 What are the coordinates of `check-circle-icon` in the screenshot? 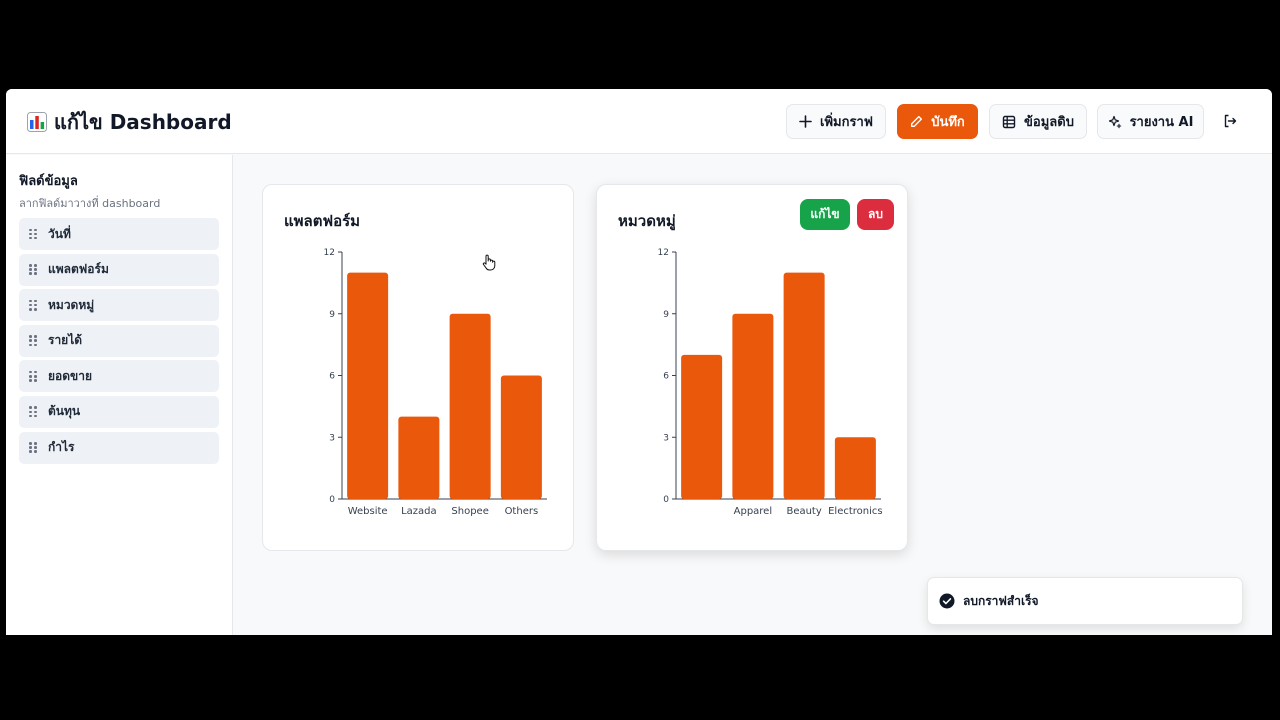 It's located at (947, 601).